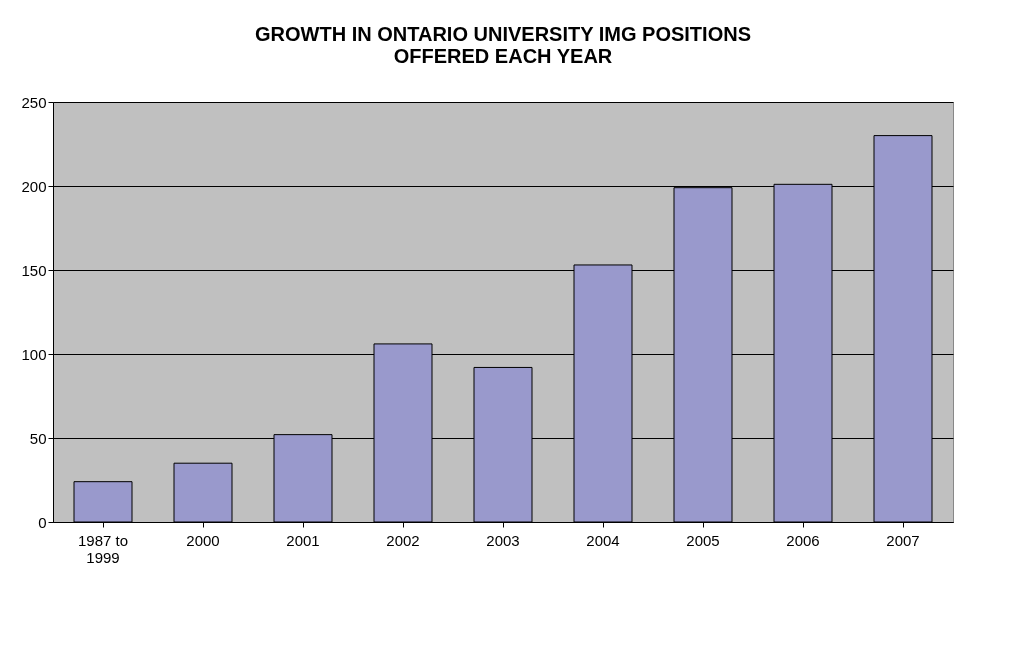  What do you see at coordinates (42, 522) in the screenshot?
I see `y-tick-label: 0` at bounding box center [42, 522].